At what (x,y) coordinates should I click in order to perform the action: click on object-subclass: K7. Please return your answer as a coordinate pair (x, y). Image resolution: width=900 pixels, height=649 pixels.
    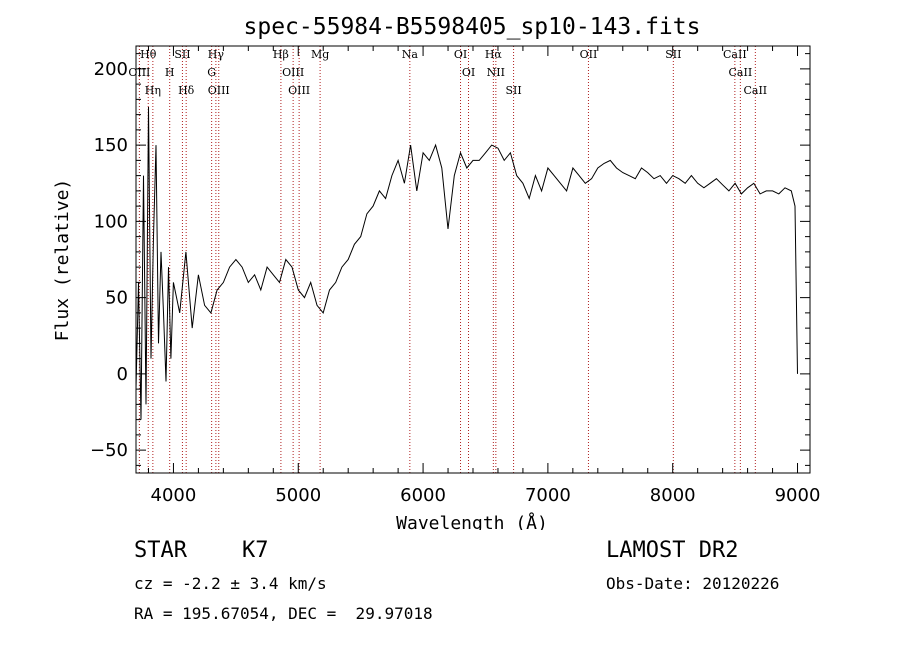
    Looking at the image, I should click on (255, 550).